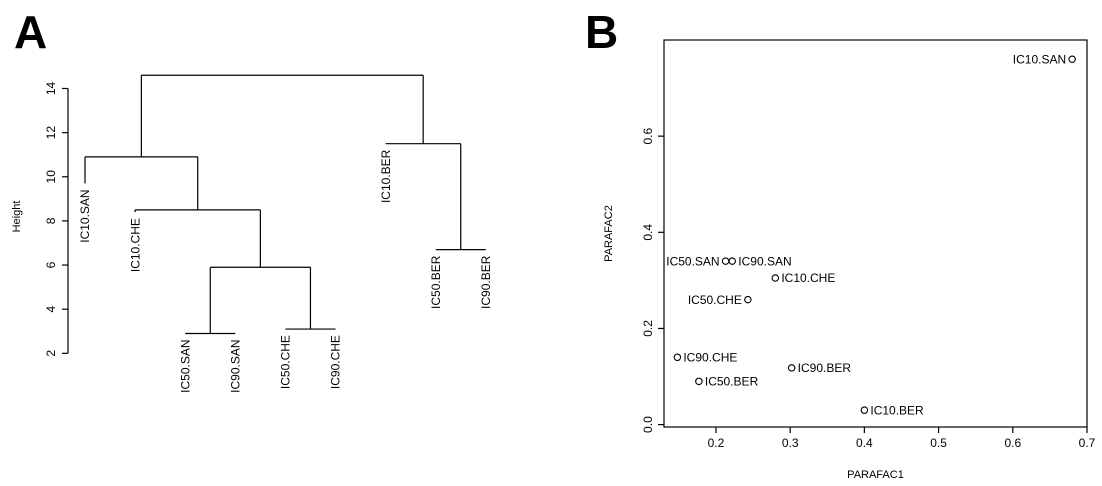  I want to click on point-ic10-san, so click(1072, 59).